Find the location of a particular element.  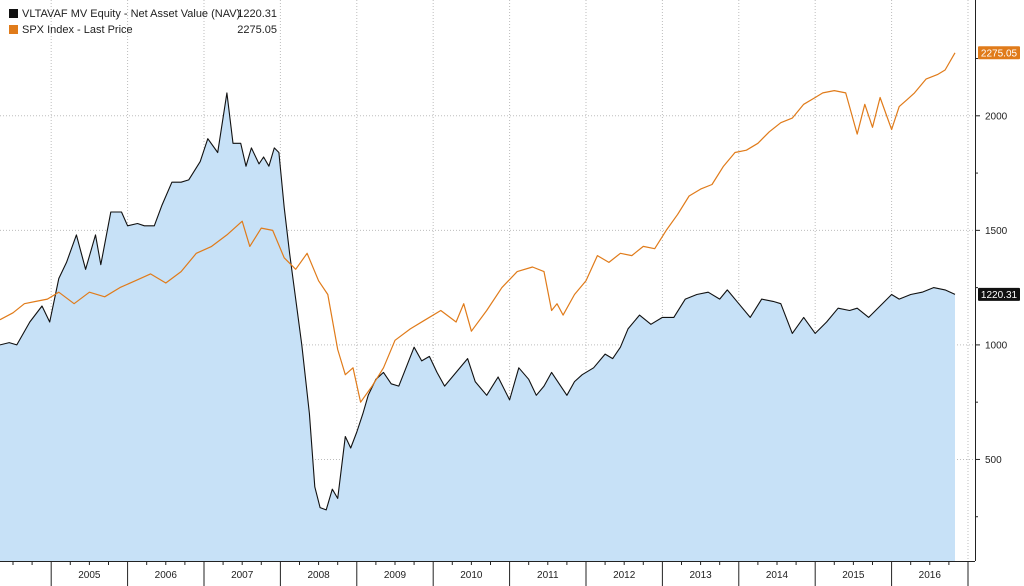

y-tick-label: 1500 is located at coordinates (996, 231).